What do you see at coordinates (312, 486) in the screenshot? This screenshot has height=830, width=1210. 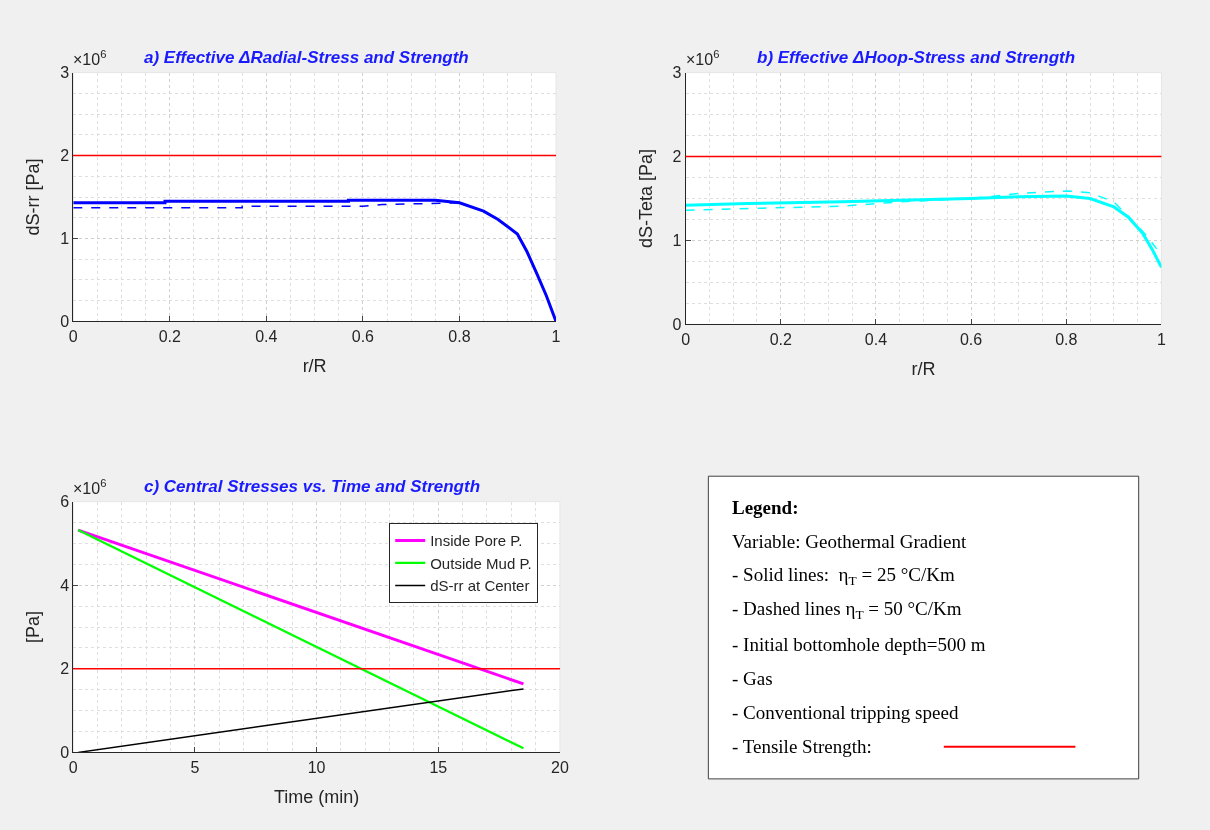 I see `chart-title: c) Central Stresses vs. Time and Strength` at bounding box center [312, 486].